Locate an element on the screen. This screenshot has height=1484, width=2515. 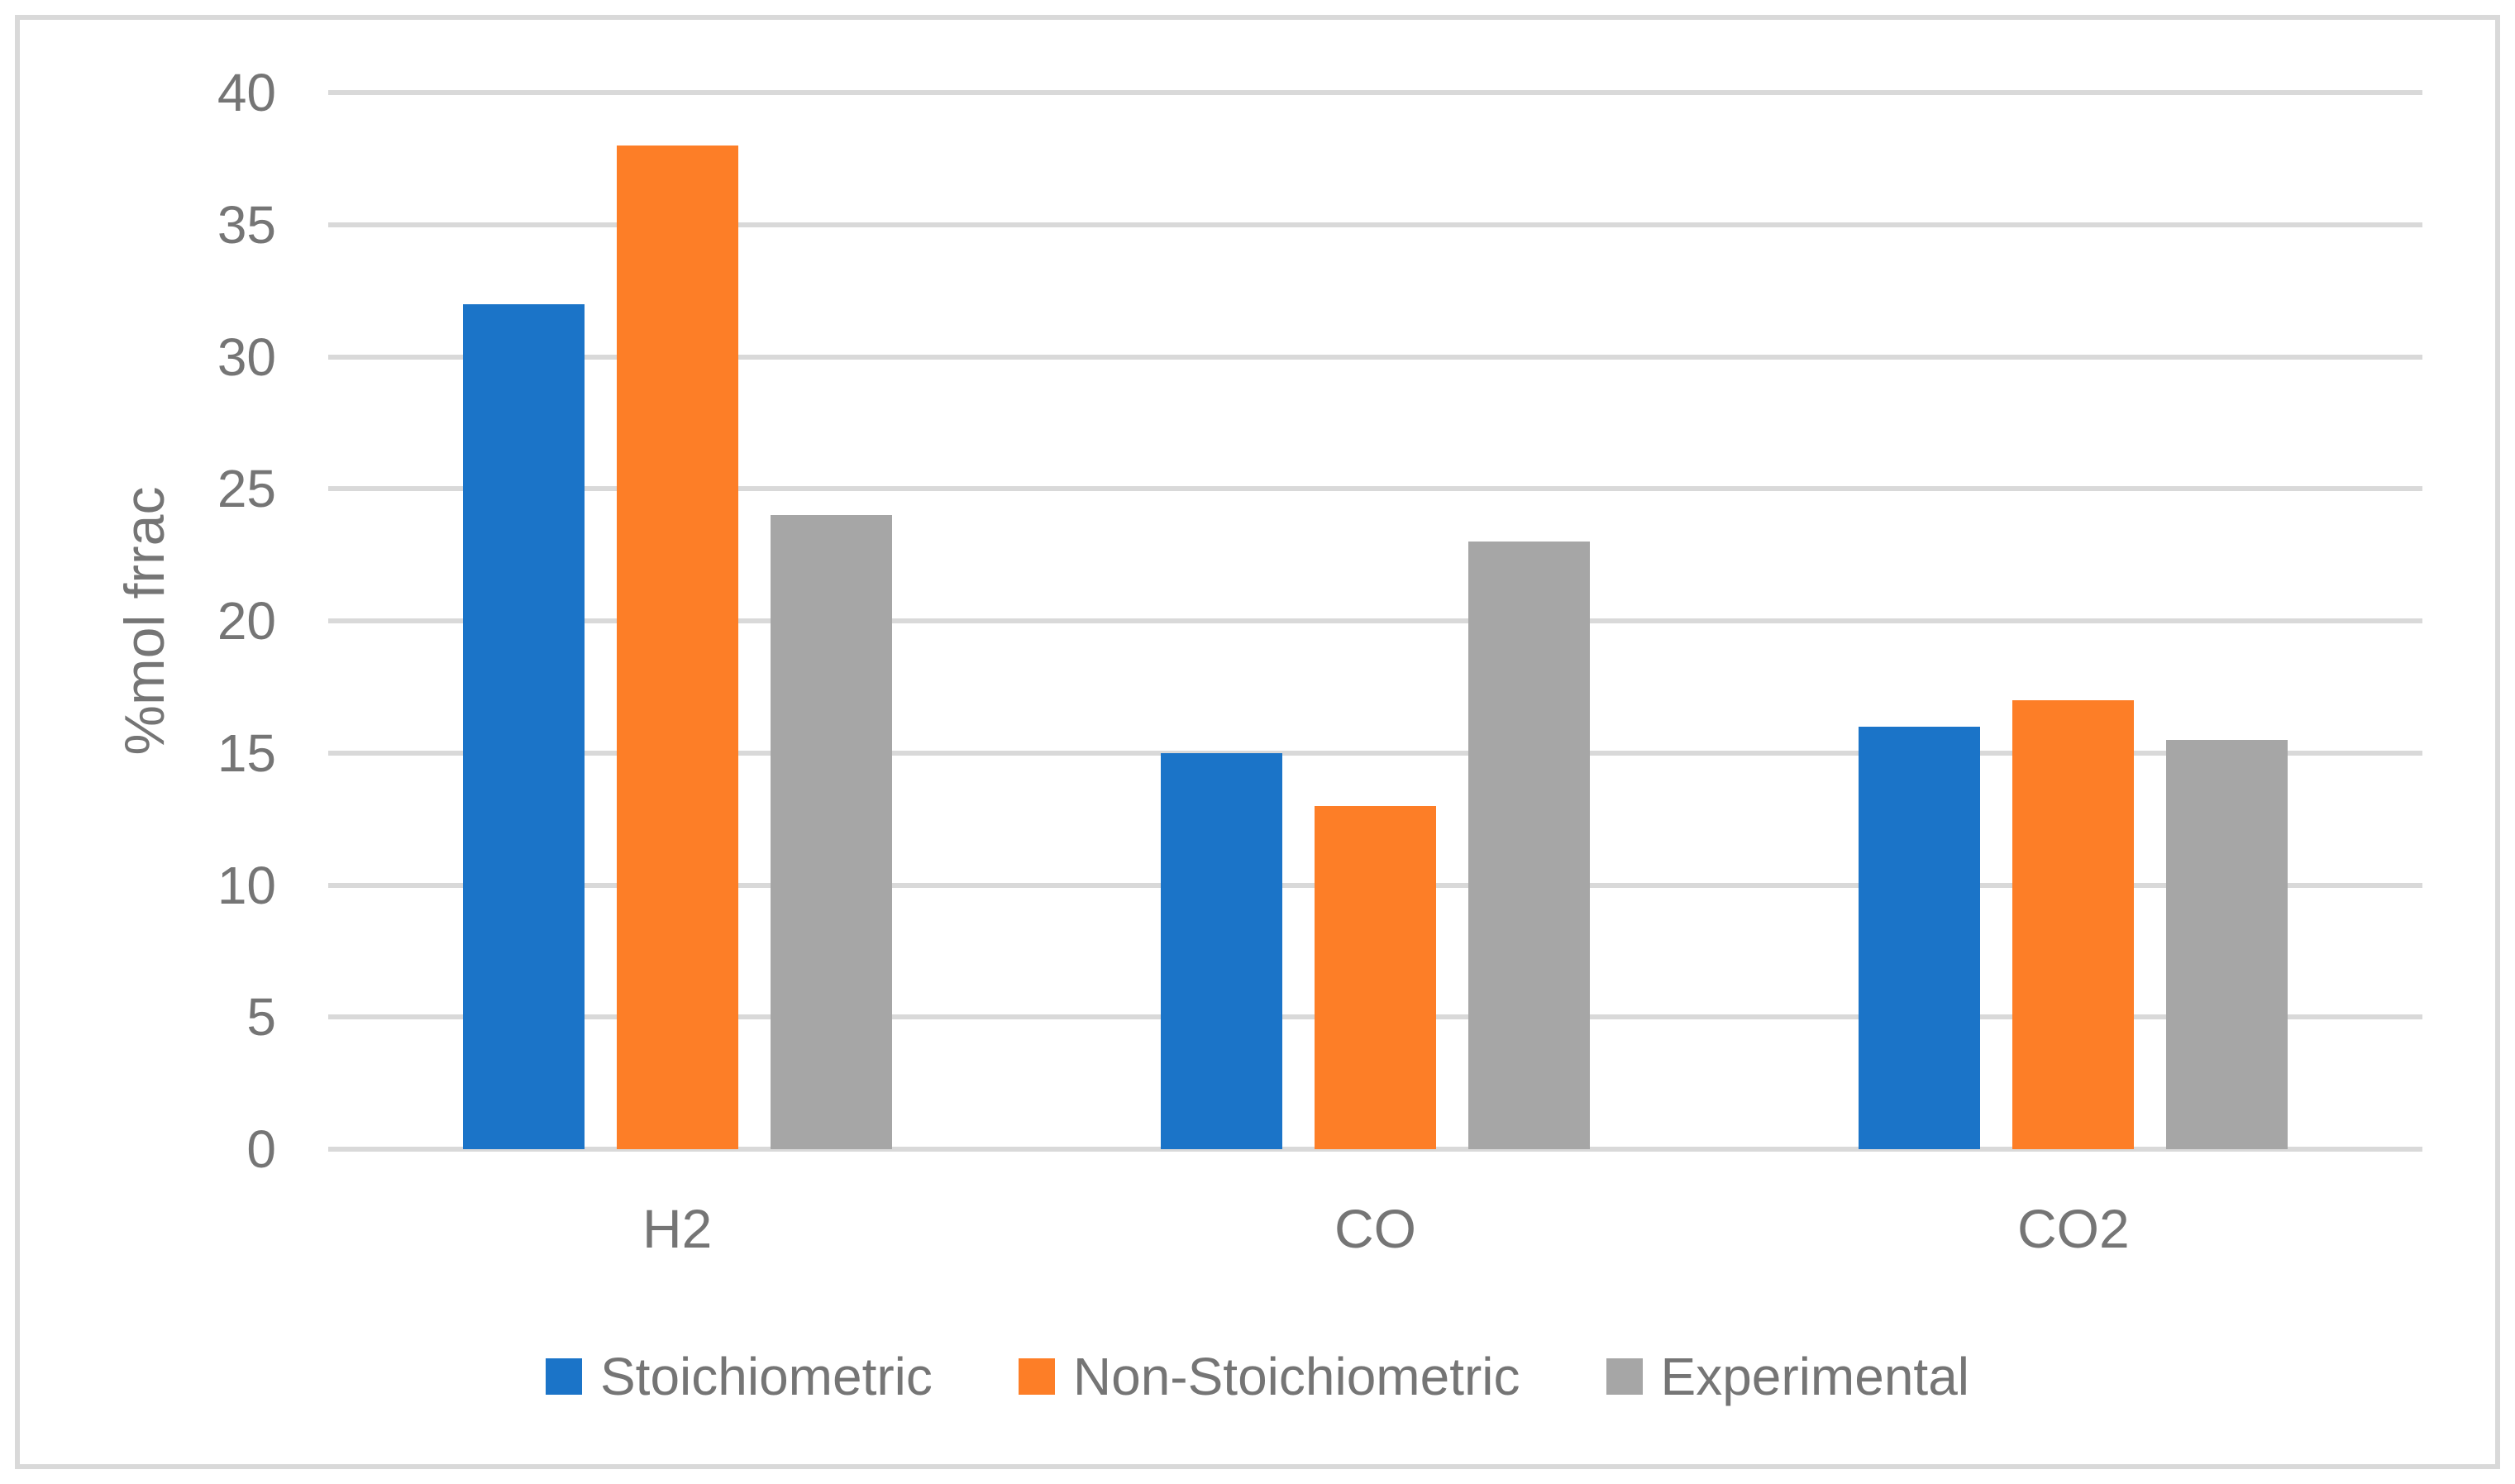
bar-h2-experimental is located at coordinates (831, 832).